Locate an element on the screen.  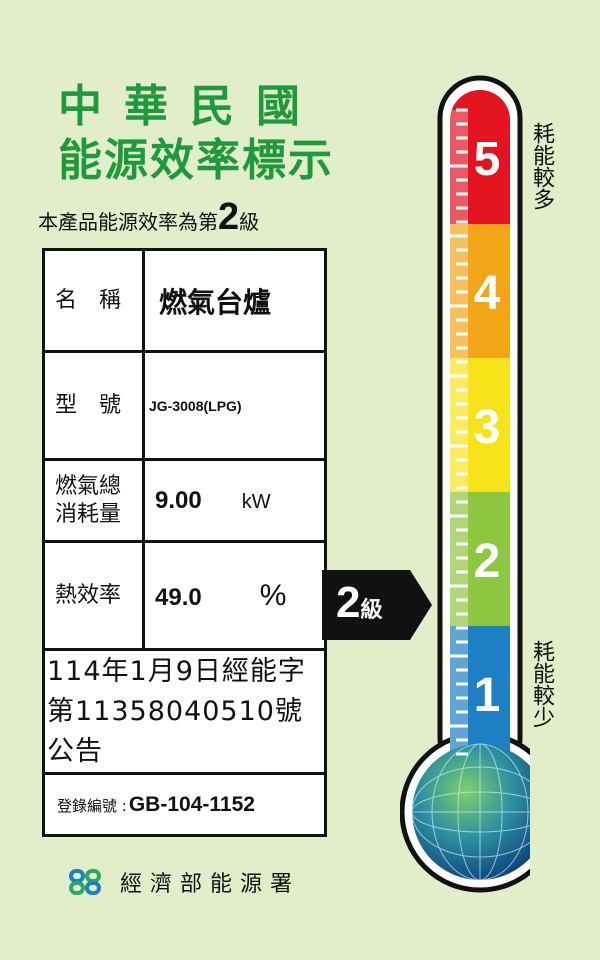
level-label-3: 3 is located at coordinates (487, 427).